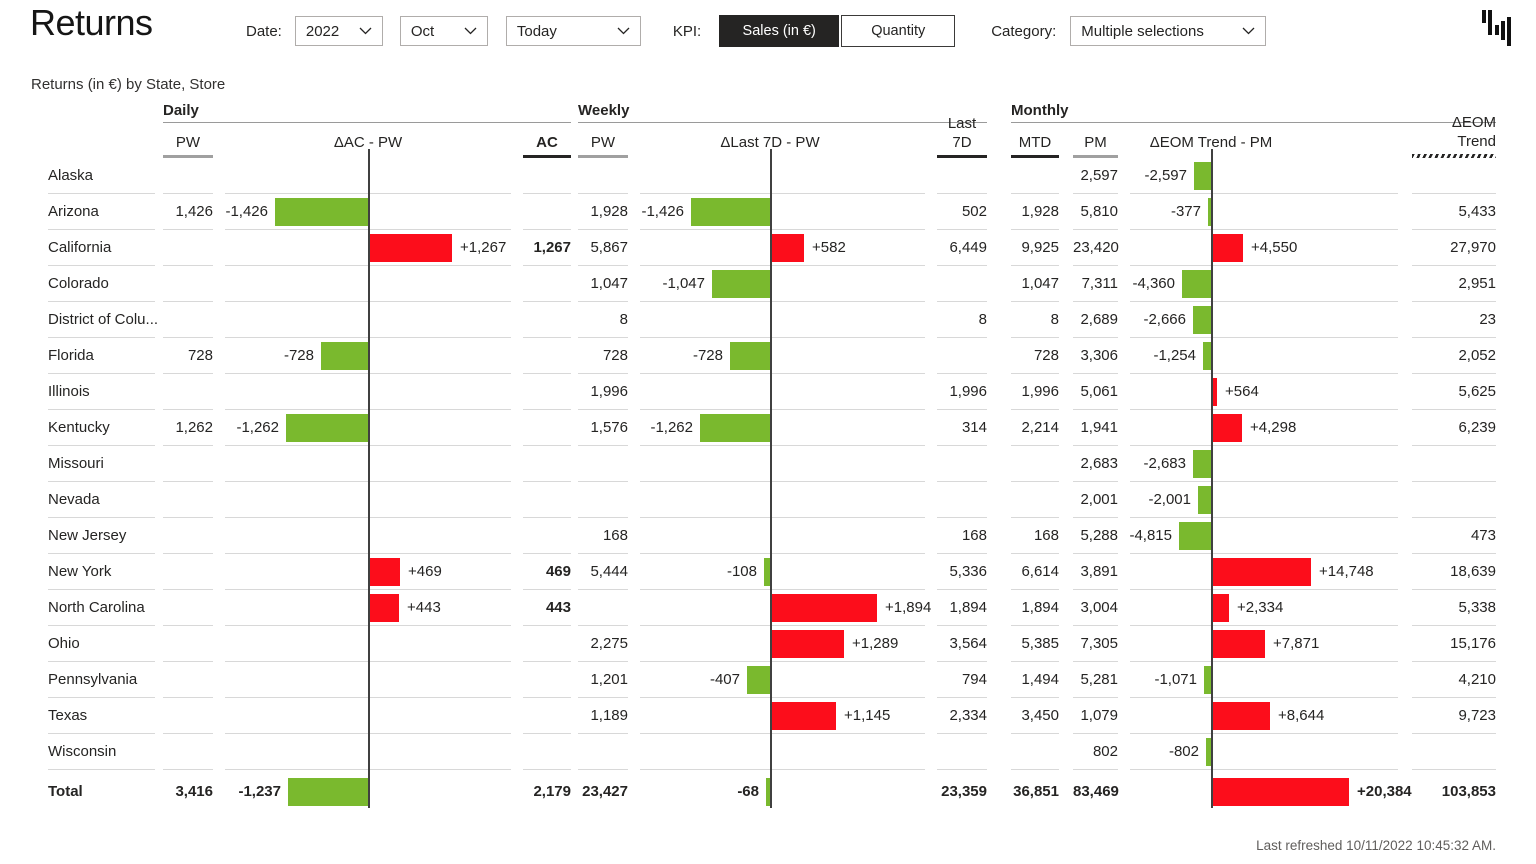 The width and height of the screenshot is (1536, 864). What do you see at coordinates (1454, 572) in the screenshot?
I see `value-cell: 18,639` at bounding box center [1454, 572].